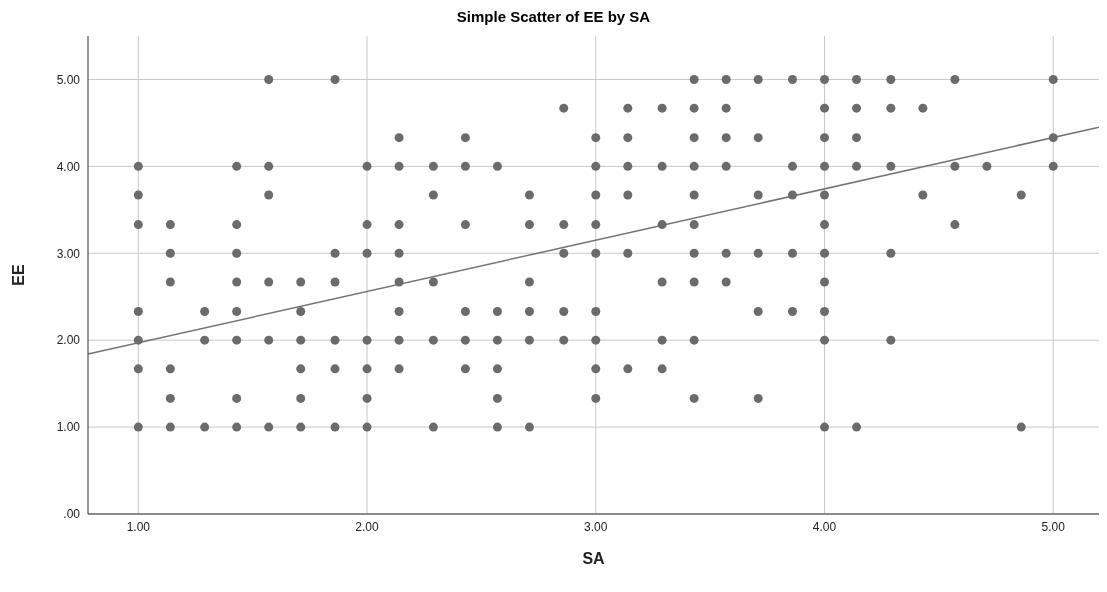 Image resolution: width=1107 pixels, height=592 pixels. What do you see at coordinates (594, 558) in the screenshot?
I see `x-axis-title: SA` at bounding box center [594, 558].